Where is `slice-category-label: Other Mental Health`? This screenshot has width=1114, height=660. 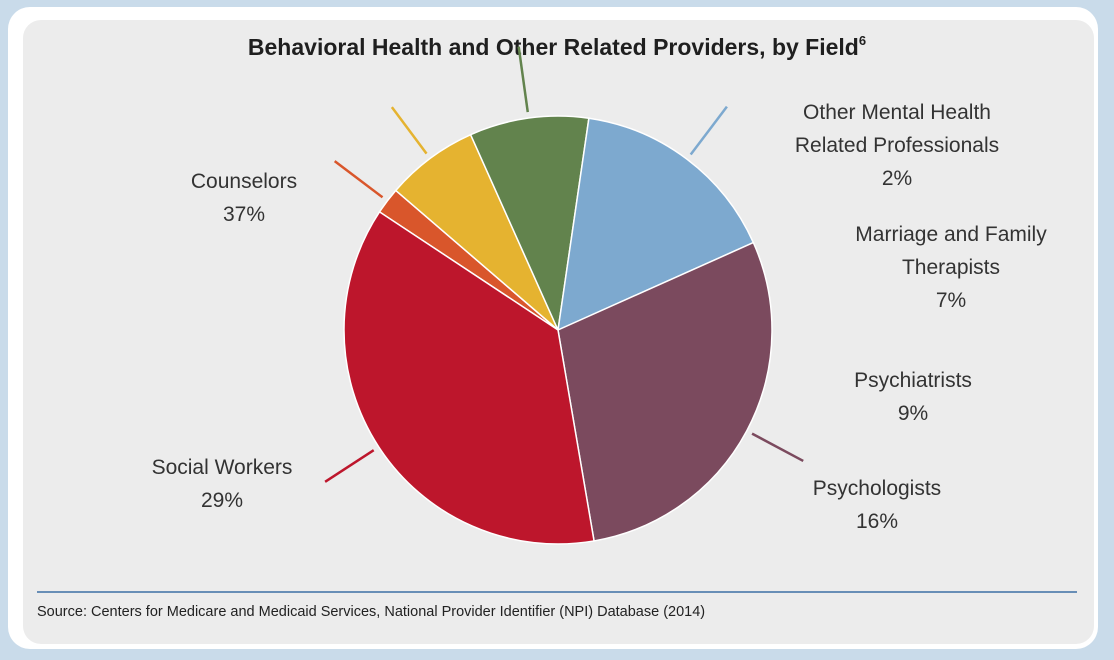 slice-category-label: Other Mental Health is located at coordinates (897, 112).